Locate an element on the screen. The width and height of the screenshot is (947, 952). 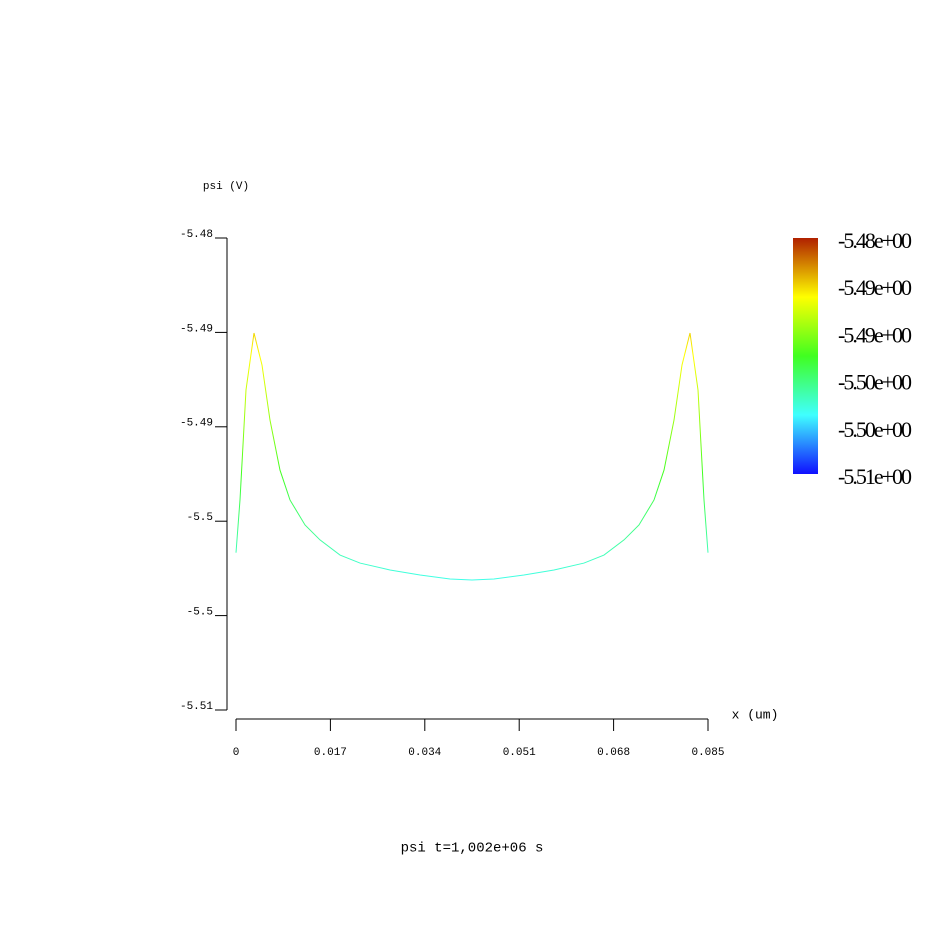
x-tick-label: 0.017 is located at coordinates (330, 753).